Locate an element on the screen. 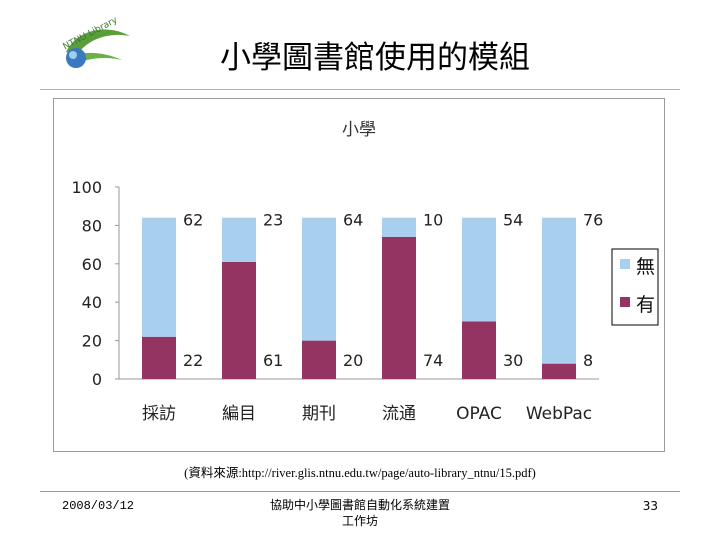 This screenshot has width=720, height=540. data-label-have: 61 is located at coordinates (273, 360).